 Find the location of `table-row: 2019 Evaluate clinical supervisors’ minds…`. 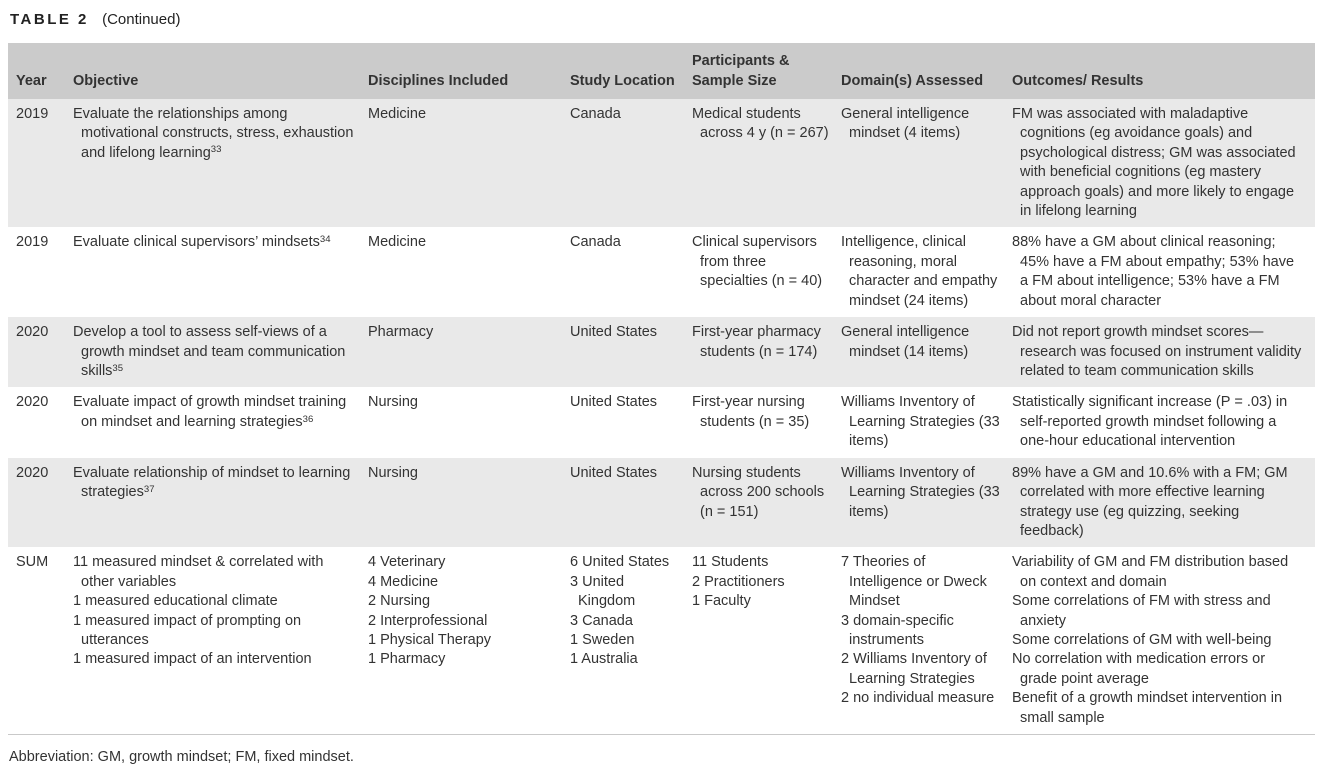

table-row: 2019 Evaluate clinical supervisors’ minds… is located at coordinates (661, 272).